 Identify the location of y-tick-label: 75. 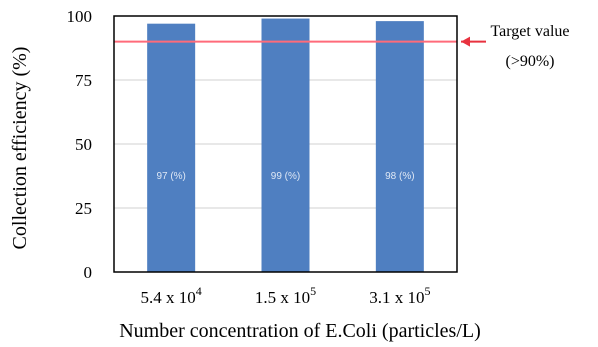
(83, 80).